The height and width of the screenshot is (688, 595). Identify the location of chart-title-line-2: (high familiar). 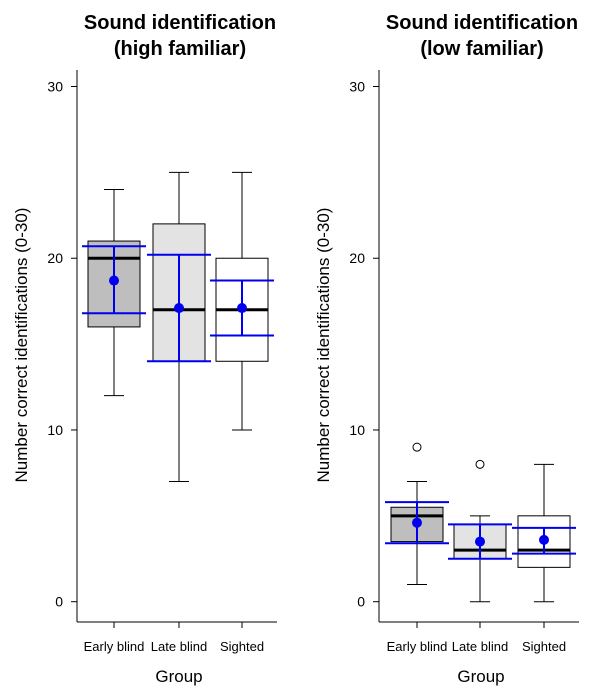
(180, 49).